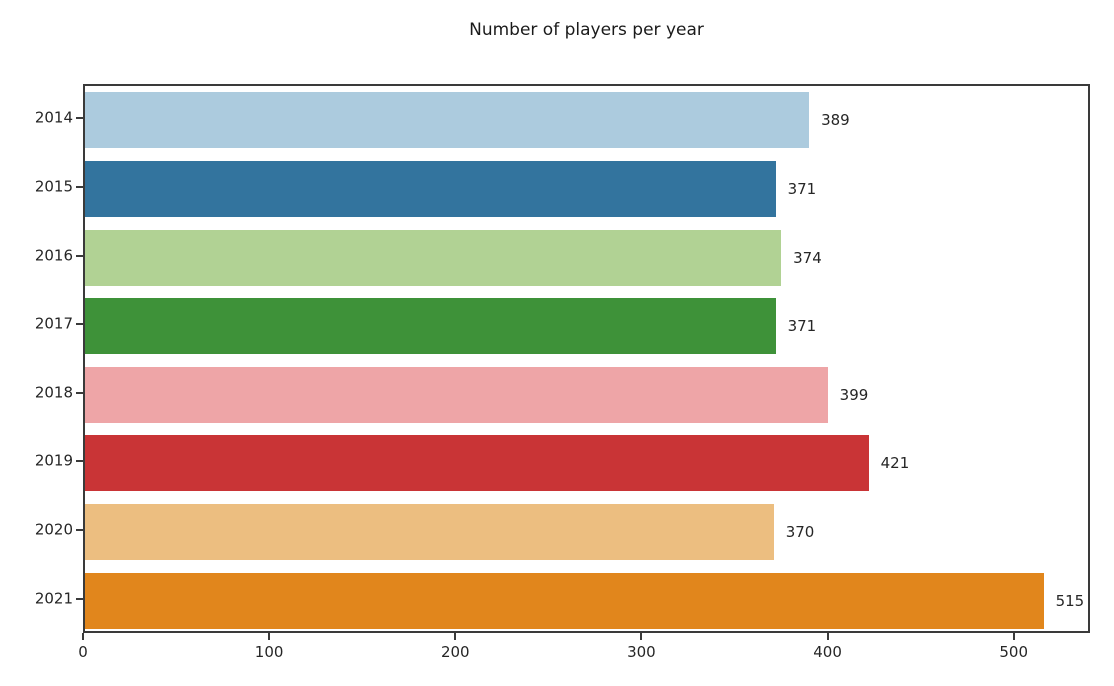  I want to click on bar-2018, so click(456, 394).